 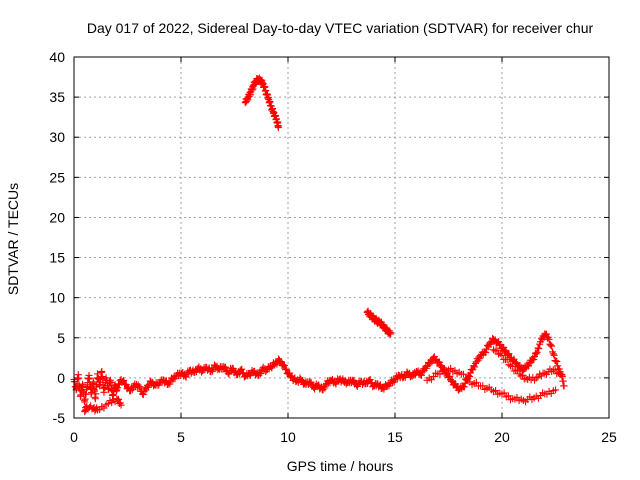 What do you see at coordinates (57, 137) in the screenshot?
I see `y-tick-label: 30` at bounding box center [57, 137].